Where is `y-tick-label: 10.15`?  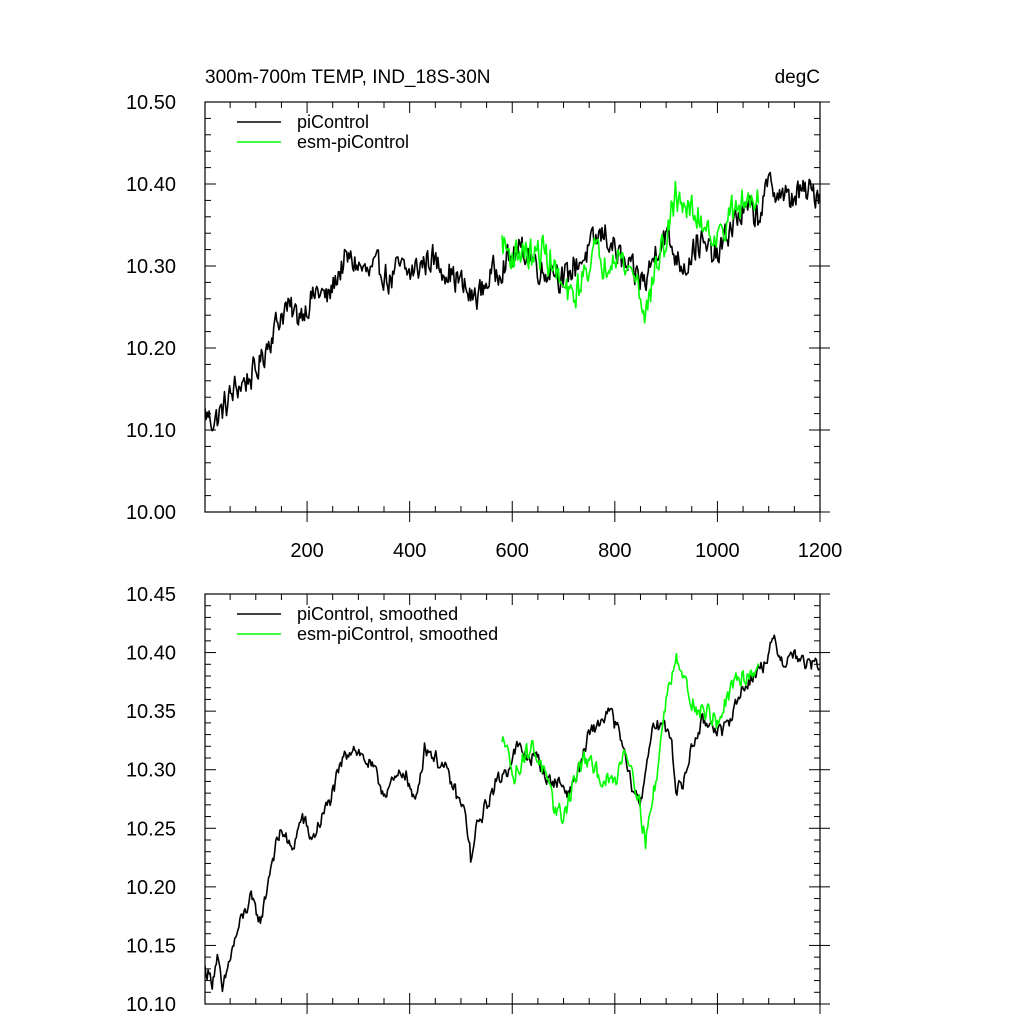 y-tick-label: 10.15 is located at coordinates (151, 946).